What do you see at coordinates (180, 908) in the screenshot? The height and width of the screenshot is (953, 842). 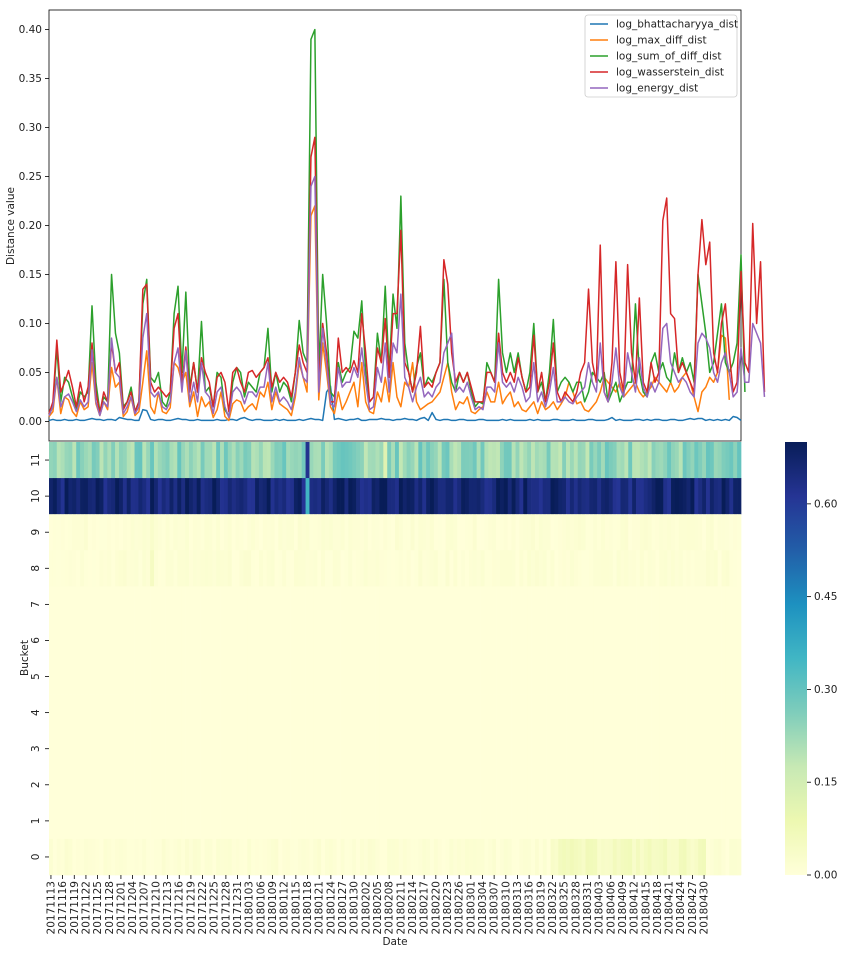 I see `heatmap-x-tick-label: 20171216` at bounding box center [180, 908].